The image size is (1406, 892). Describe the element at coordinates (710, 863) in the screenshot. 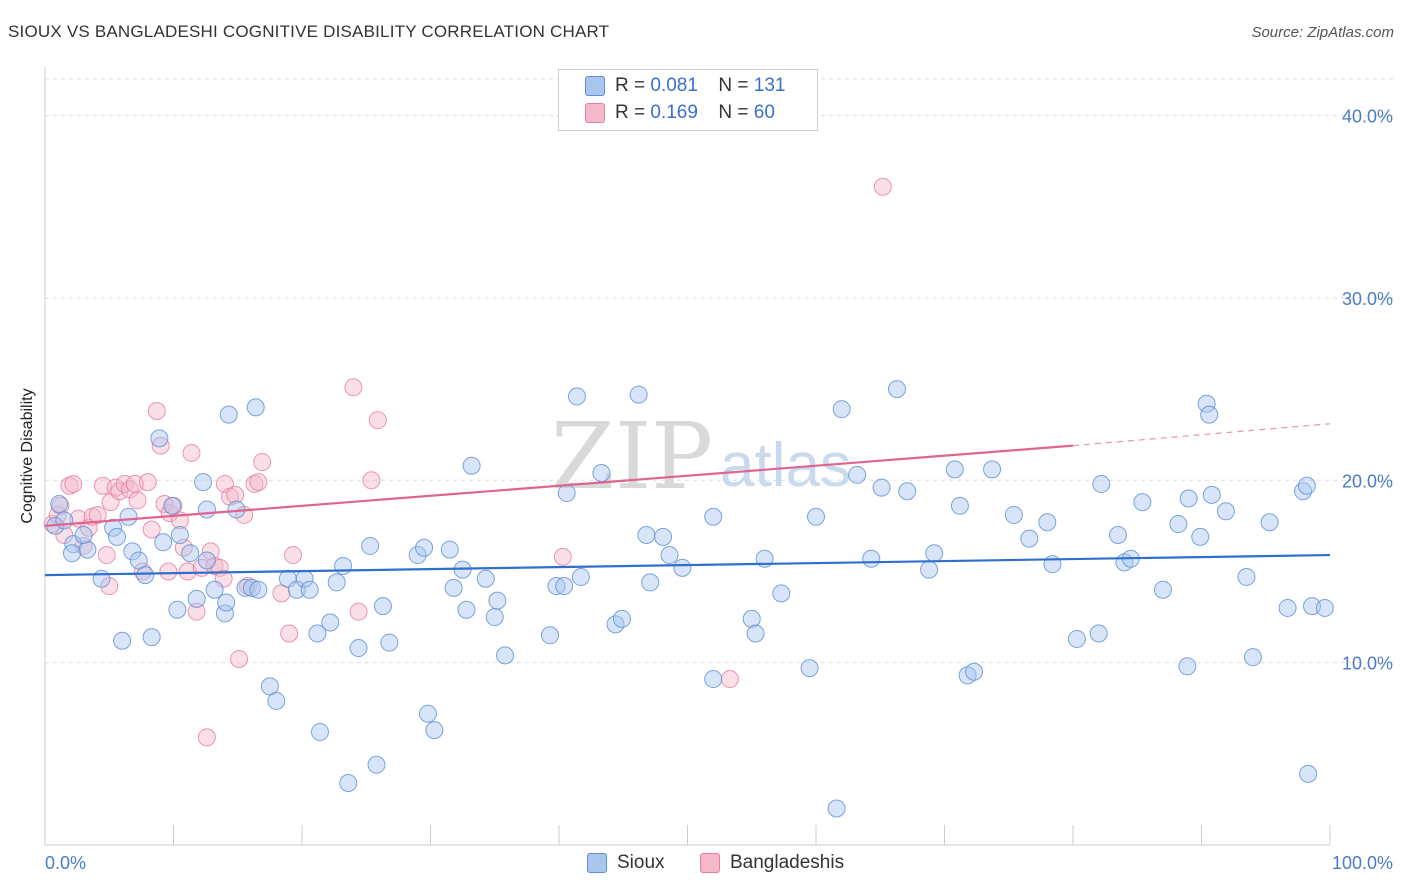

I see `bangladeshis-swatch` at that location.